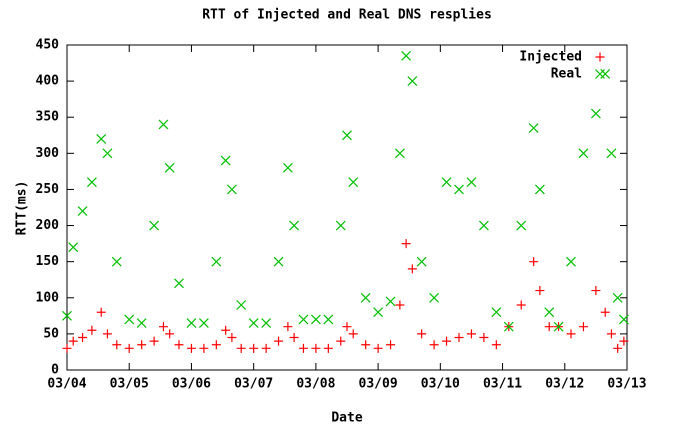 The height and width of the screenshot is (433, 686). I want to click on y-tick-label: 350, so click(48, 117).